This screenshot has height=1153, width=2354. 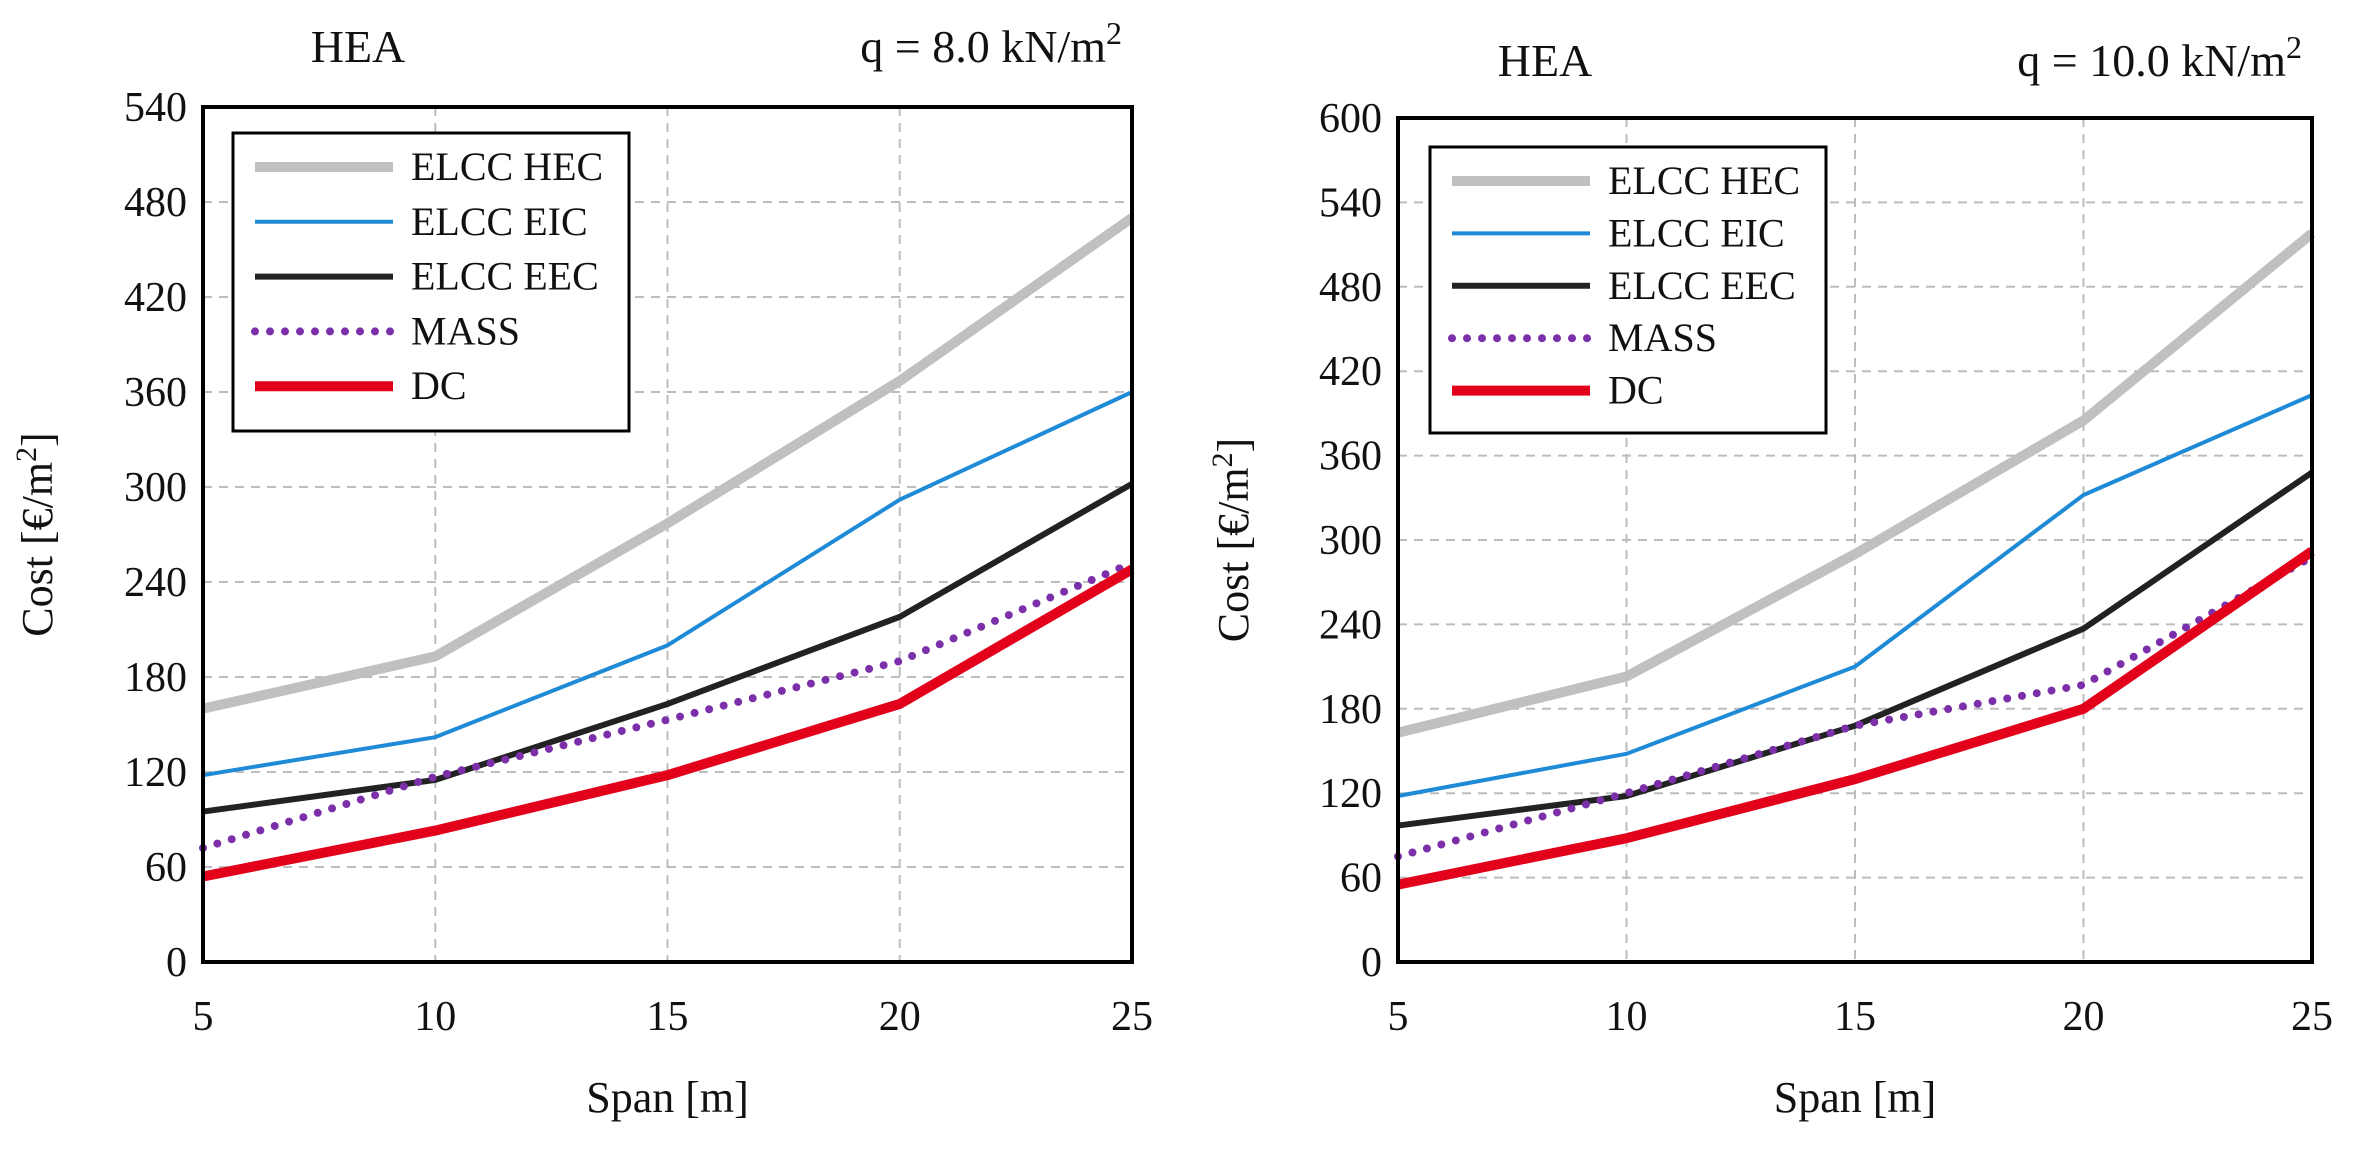 I want to click on load-label-text: q = 10.0 kN/m, so click(x=2151, y=60).